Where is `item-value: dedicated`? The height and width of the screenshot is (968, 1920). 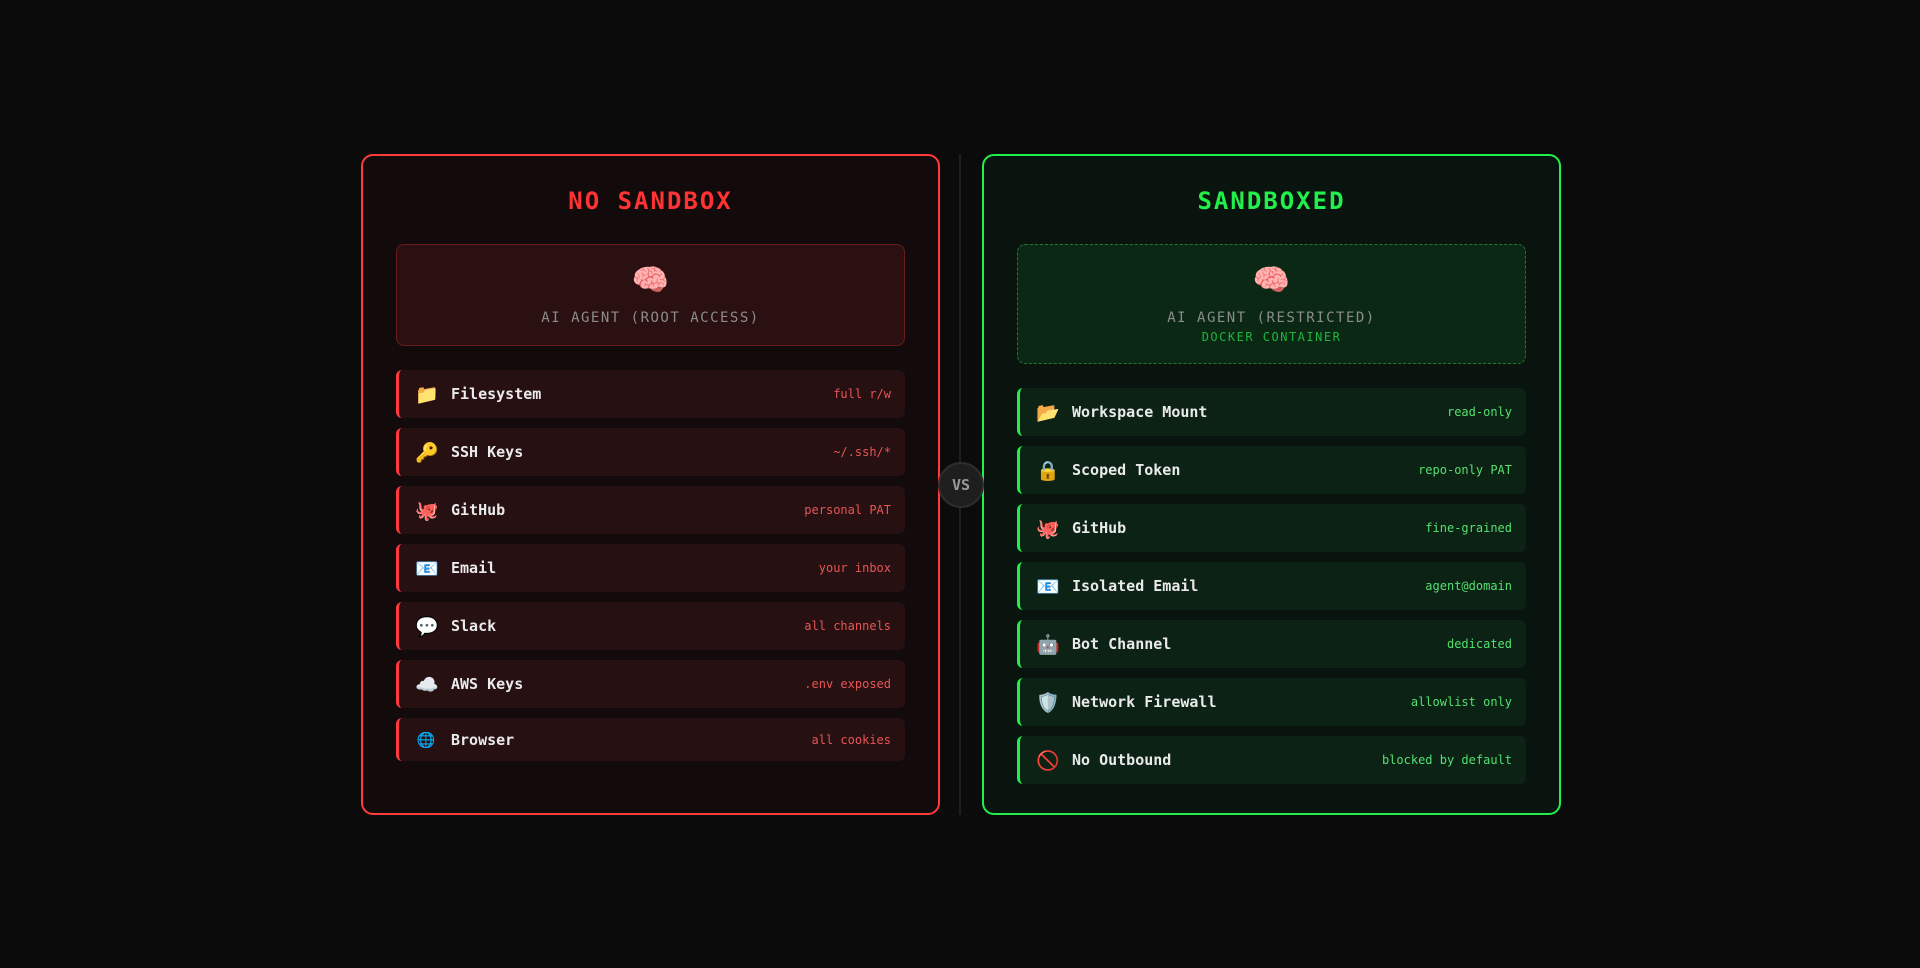
item-value: dedicated is located at coordinates (1479, 644).